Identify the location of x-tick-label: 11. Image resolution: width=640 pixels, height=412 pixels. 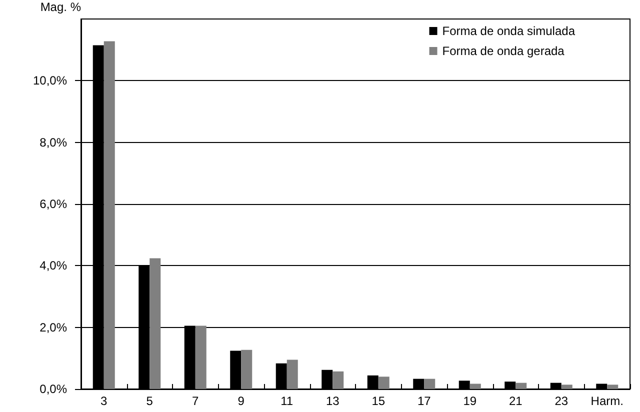
(287, 401).